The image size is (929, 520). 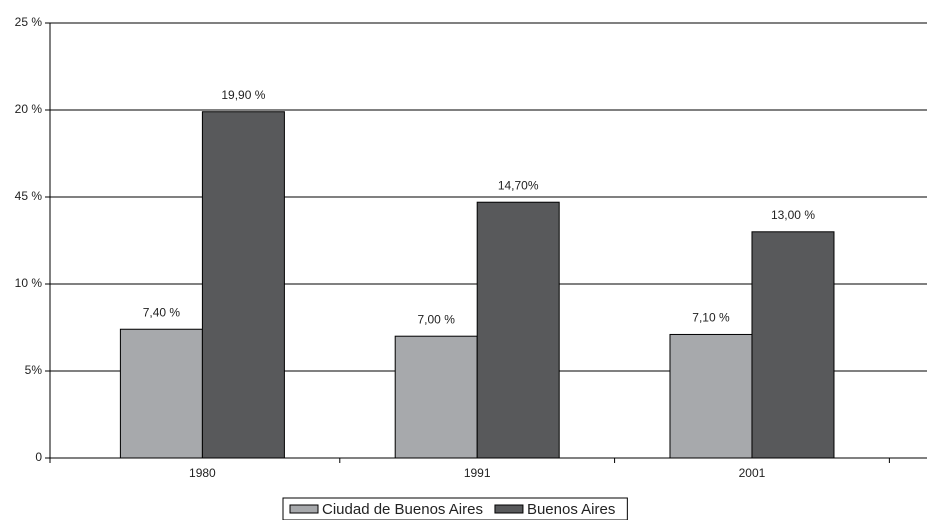 What do you see at coordinates (29, 196) in the screenshot?
I see `y-tick-label: 45 %` at bounding box center [29, 196].